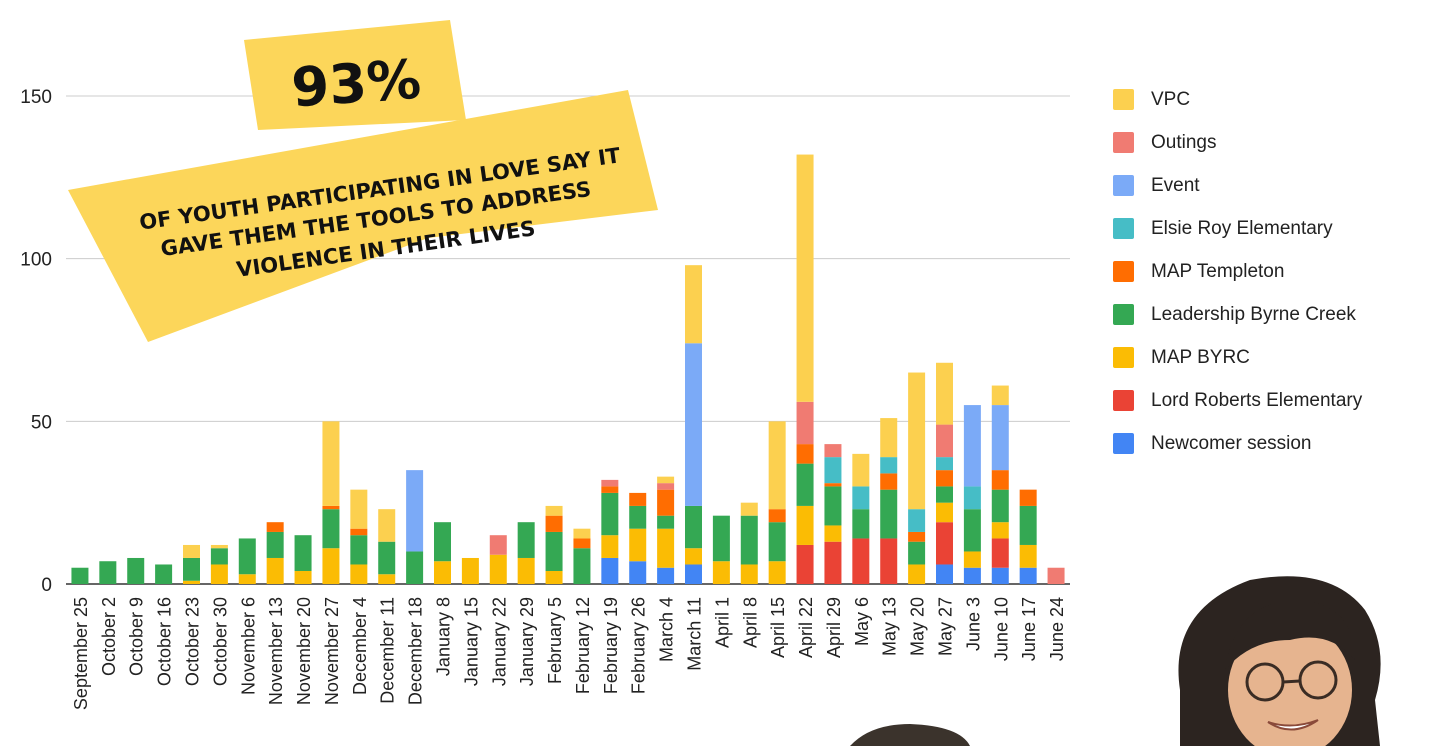  What do you see at coordinates (611, 645) in the screenshot?
I see `x-tick-label: February 19` at bounding box center [611, 645].